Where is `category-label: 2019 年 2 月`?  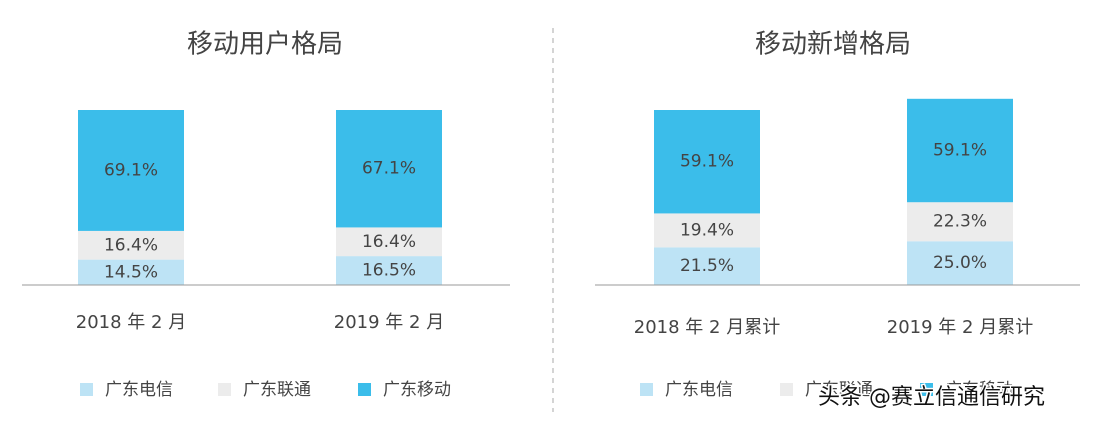
category-label: 2019 年 2 月 is located at coordinates (389, 322).